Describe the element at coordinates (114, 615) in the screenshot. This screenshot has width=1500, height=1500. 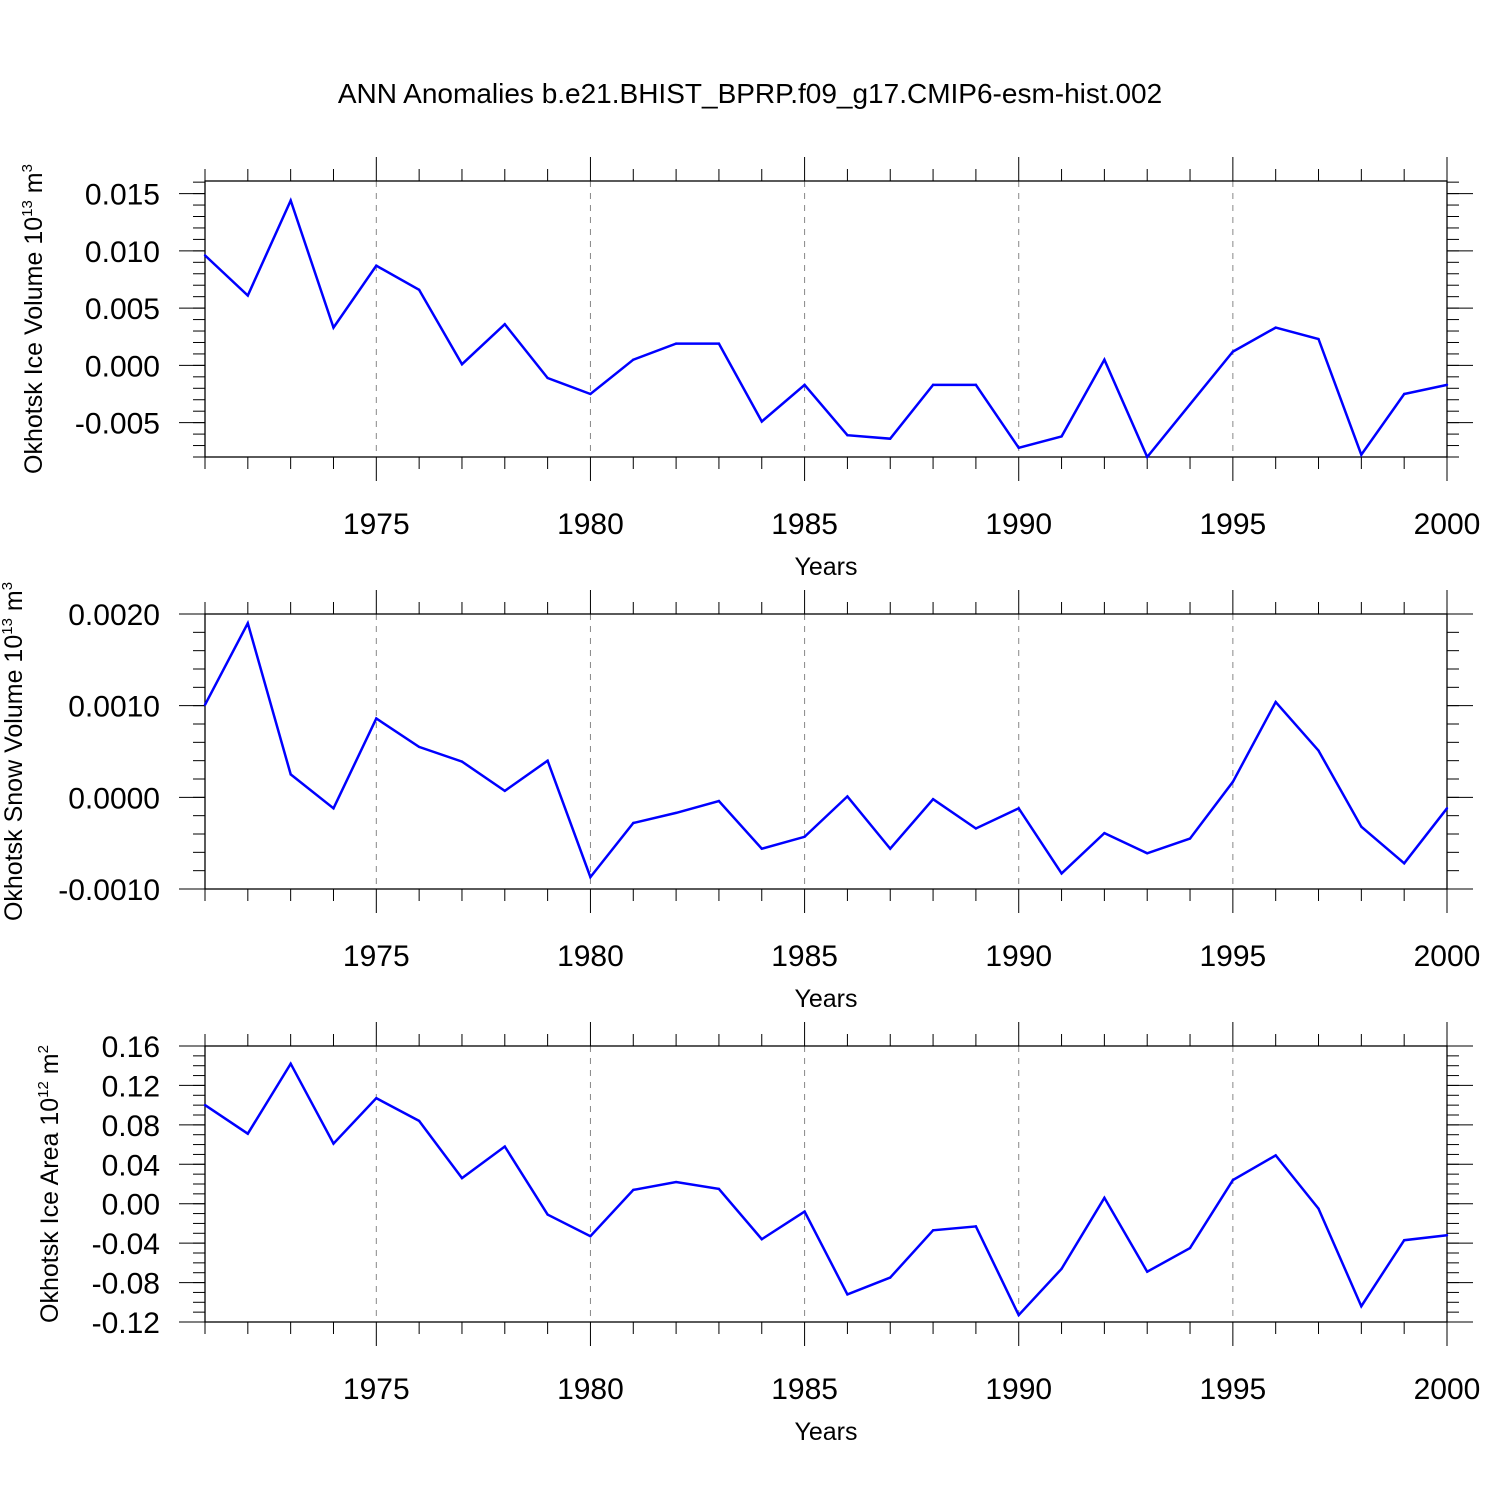
I see `y-tick-label: 0.0020` at that location.